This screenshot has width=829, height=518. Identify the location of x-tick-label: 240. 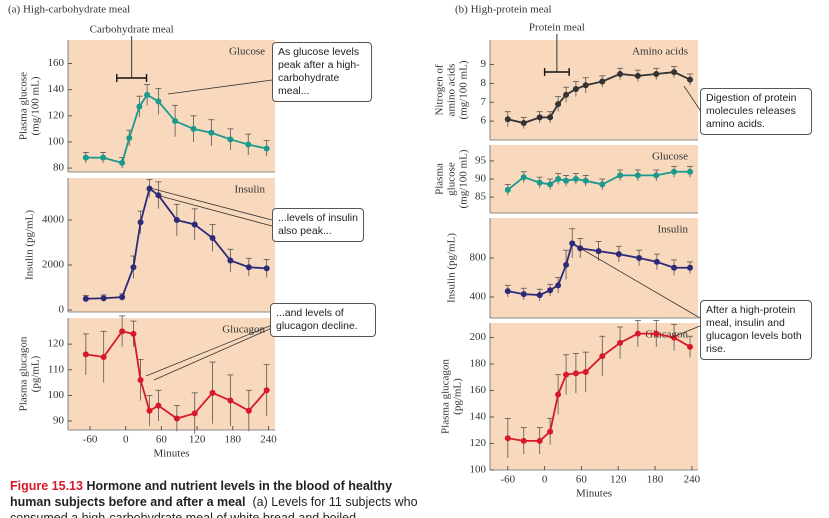
(268, 440).